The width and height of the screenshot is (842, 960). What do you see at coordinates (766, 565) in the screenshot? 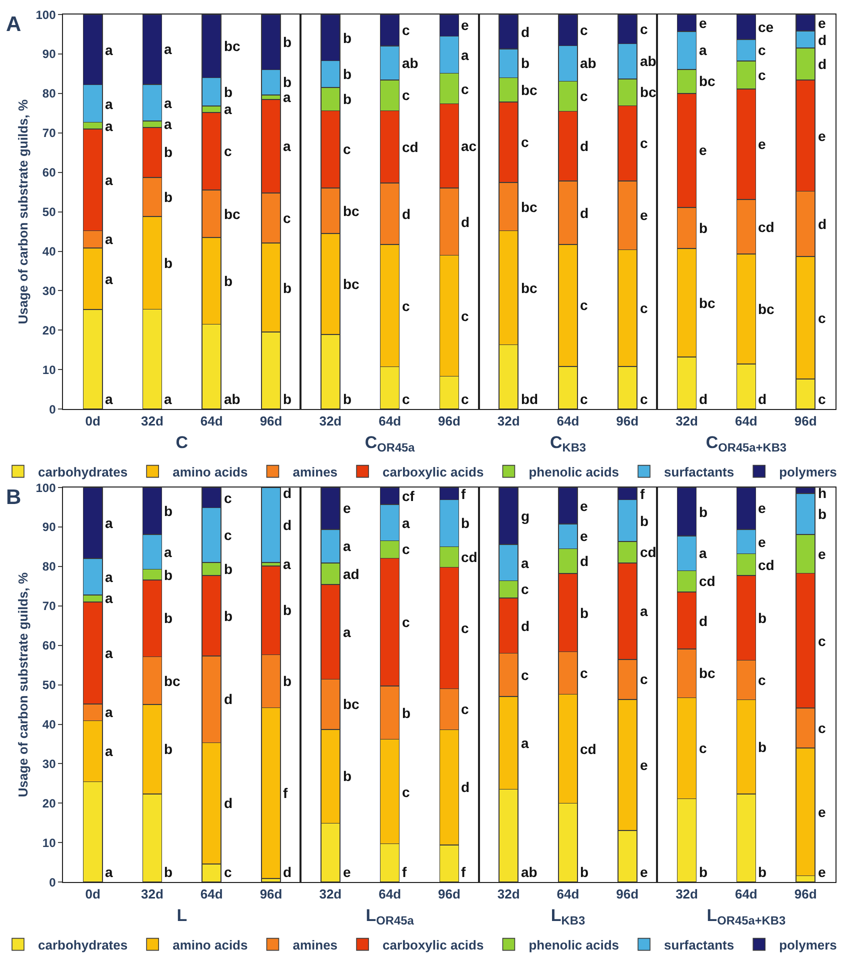
I see `data-label: cd` at bounding box center [766, 565].